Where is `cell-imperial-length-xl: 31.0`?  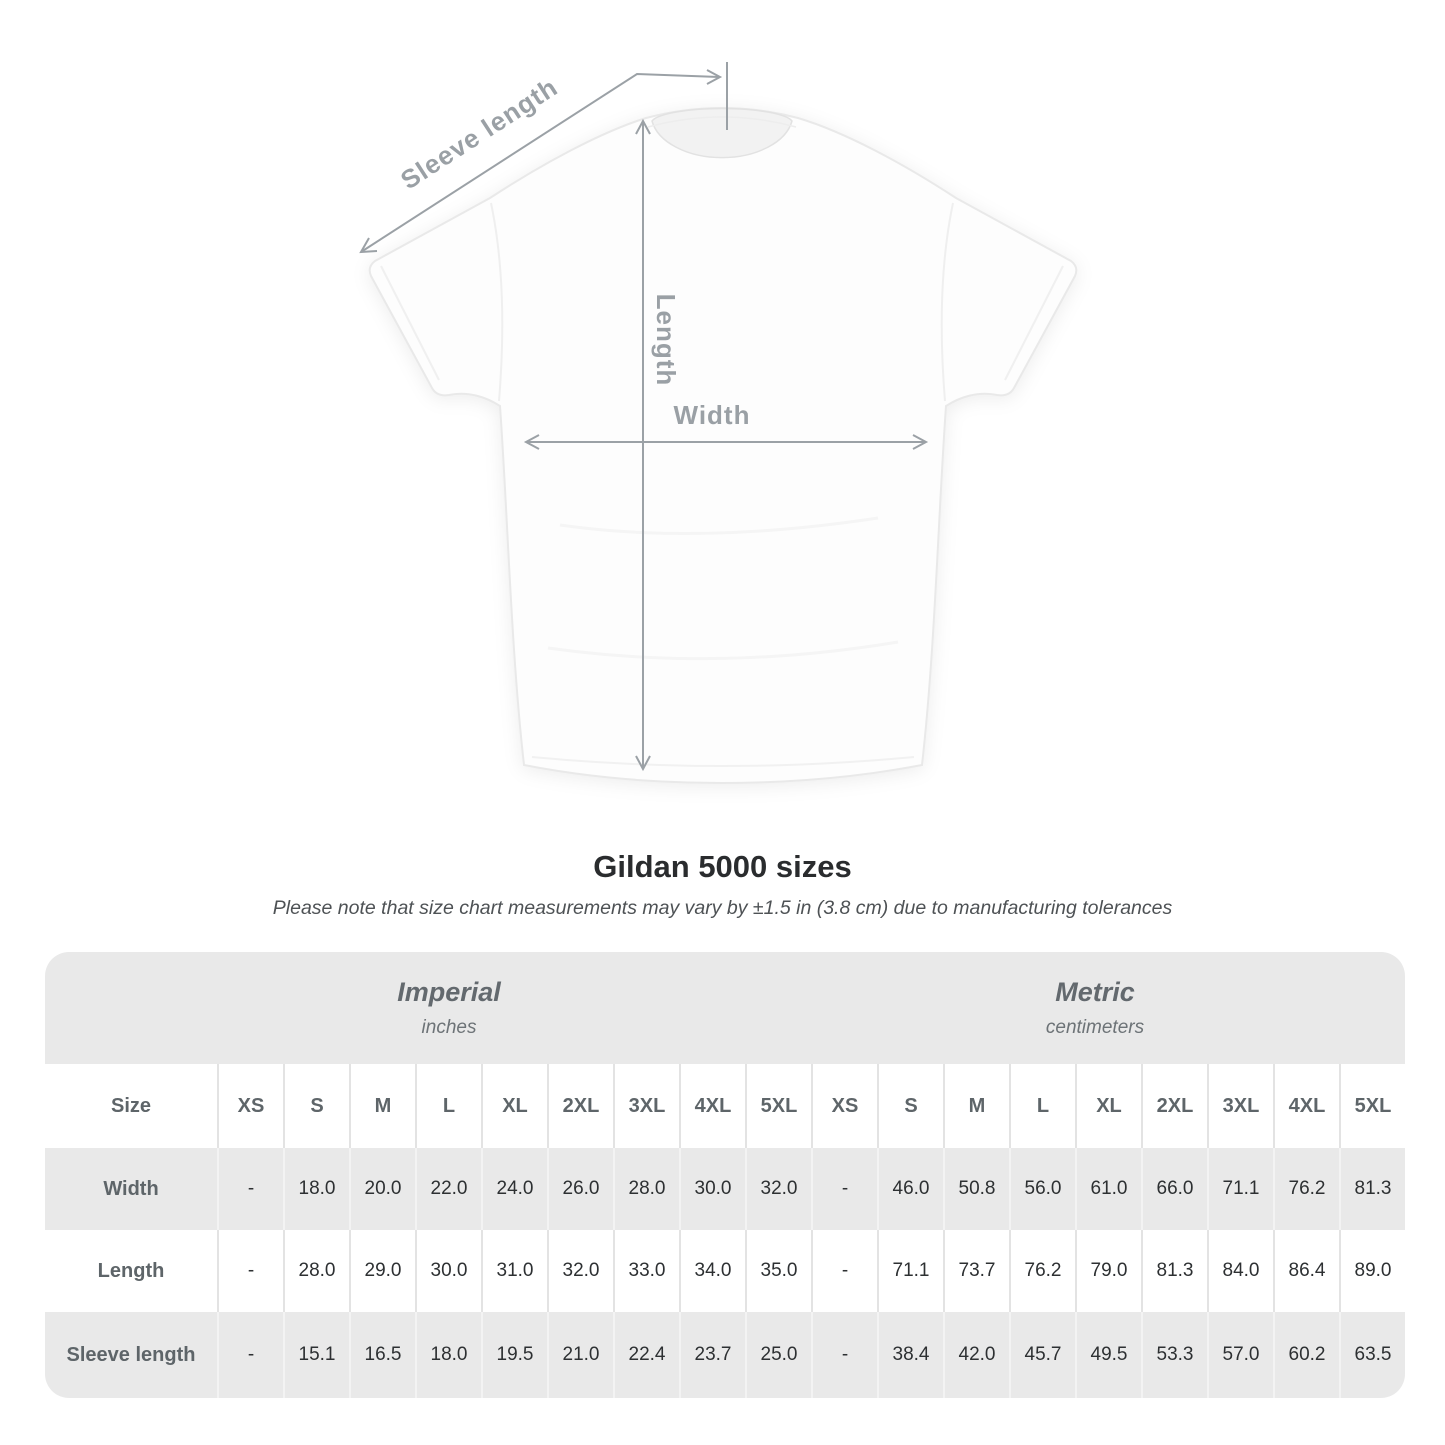 cell-imperial-length-xl: 31.0 is located at coordinates (514, 1271).